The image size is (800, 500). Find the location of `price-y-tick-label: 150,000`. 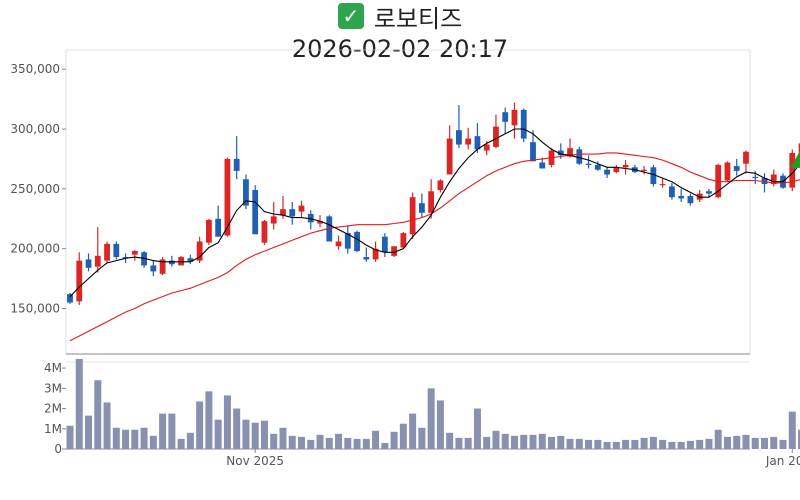

price-y-tick-label: 150,000 is located at coordinates (35, 309).